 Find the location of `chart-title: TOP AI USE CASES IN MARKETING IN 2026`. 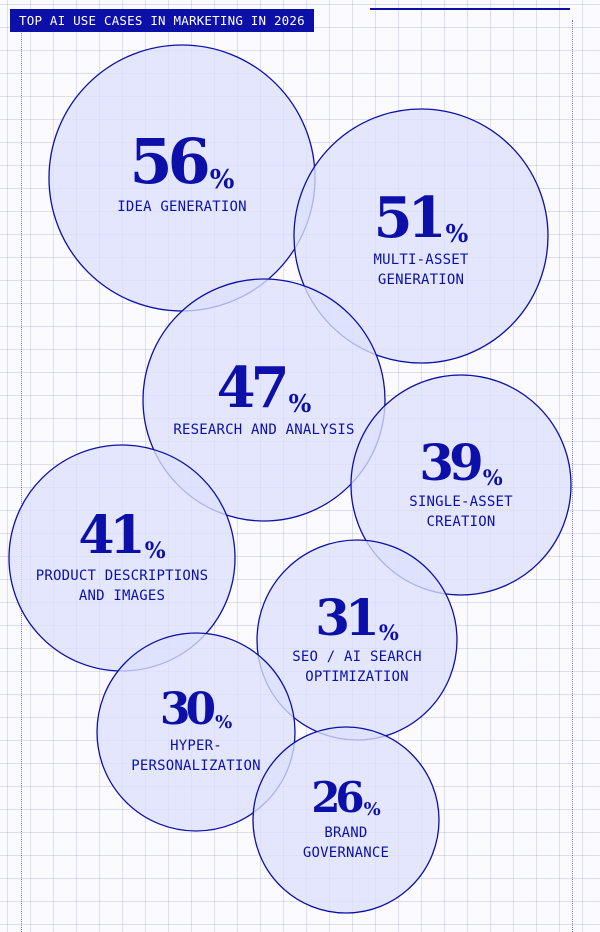

chart-title: TOP AI USE CASES IN MARKETING IN 2026 is located at coordinates (162, 20).